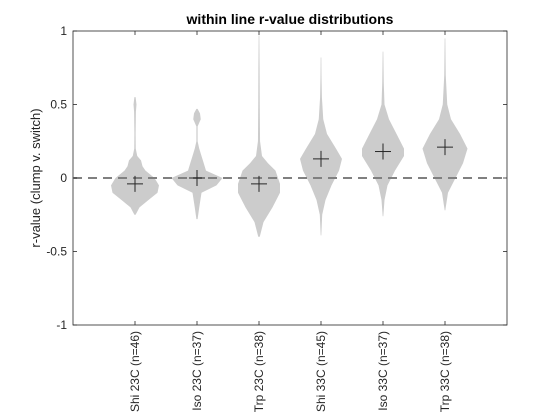  Describe the element at coordinates (197, 371) in the screenshot. I see `x-tick-label: Iso 23C (n=37)` at that location.